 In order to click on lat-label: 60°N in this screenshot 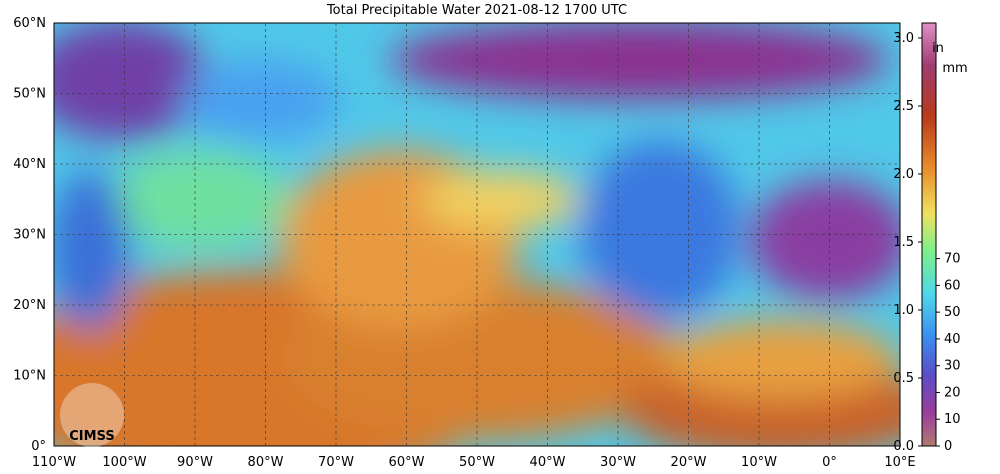, I will do `click(29, 23)`.